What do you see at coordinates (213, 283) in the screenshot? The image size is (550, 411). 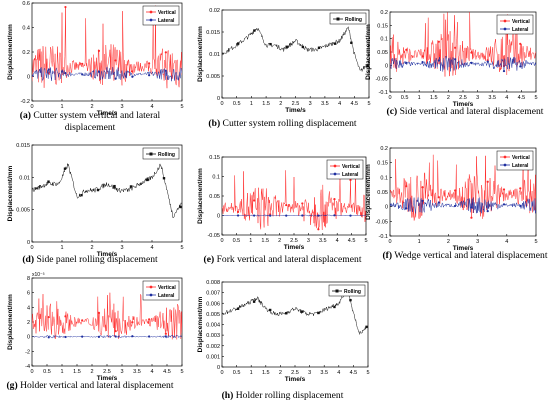 I see `y-tick-label: 0.008` at bounding box center [213, 283].